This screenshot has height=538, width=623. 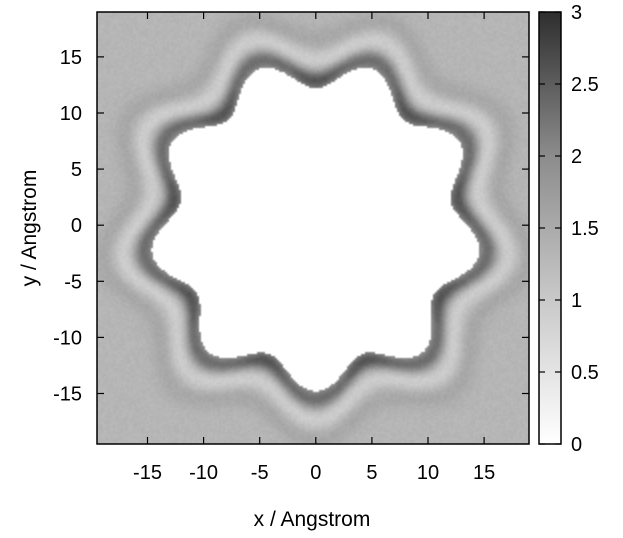 What do you see at coordinates (147, 473) in the screenshot?
I see `x-tick-label: -15` at bounding box center [147, 473].